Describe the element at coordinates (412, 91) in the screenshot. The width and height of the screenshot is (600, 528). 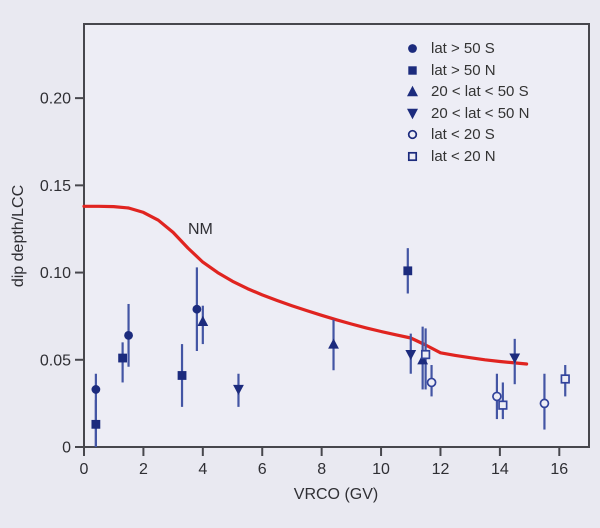
I see `filled-triangle-up-icon` at that location.